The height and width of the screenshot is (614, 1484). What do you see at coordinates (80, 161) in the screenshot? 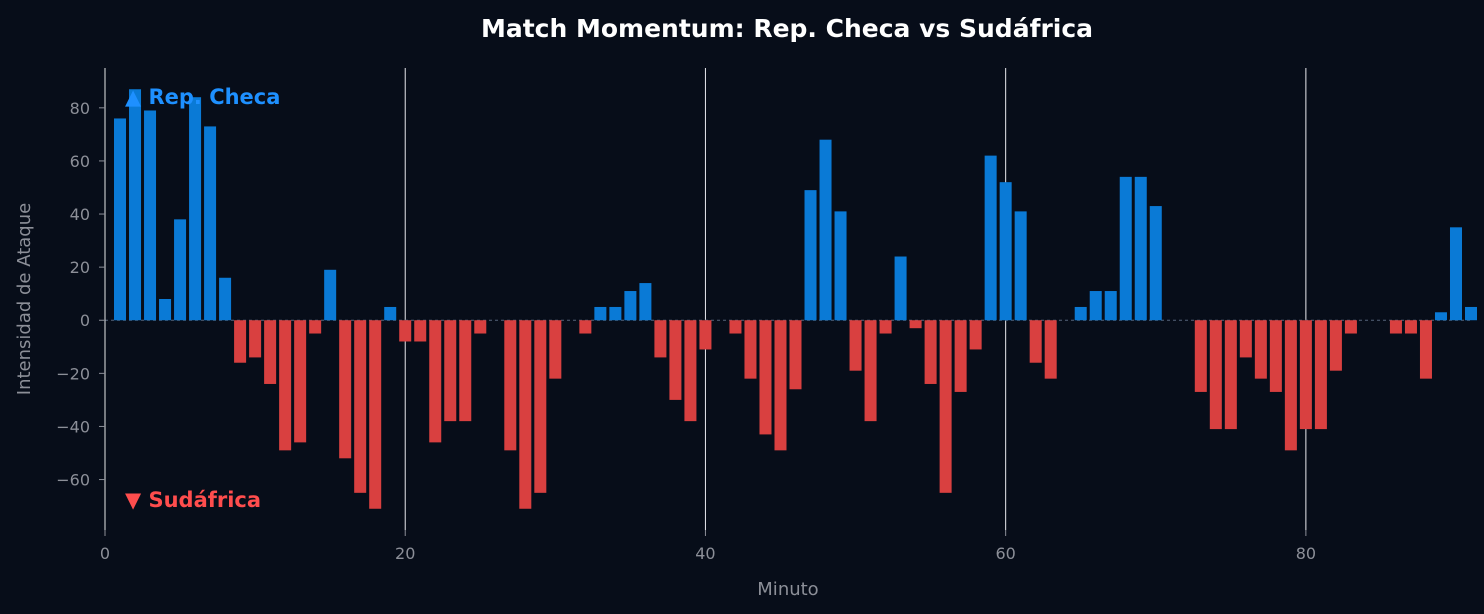
I see `y-tick-label: 60` at bounding box center [80, 161].